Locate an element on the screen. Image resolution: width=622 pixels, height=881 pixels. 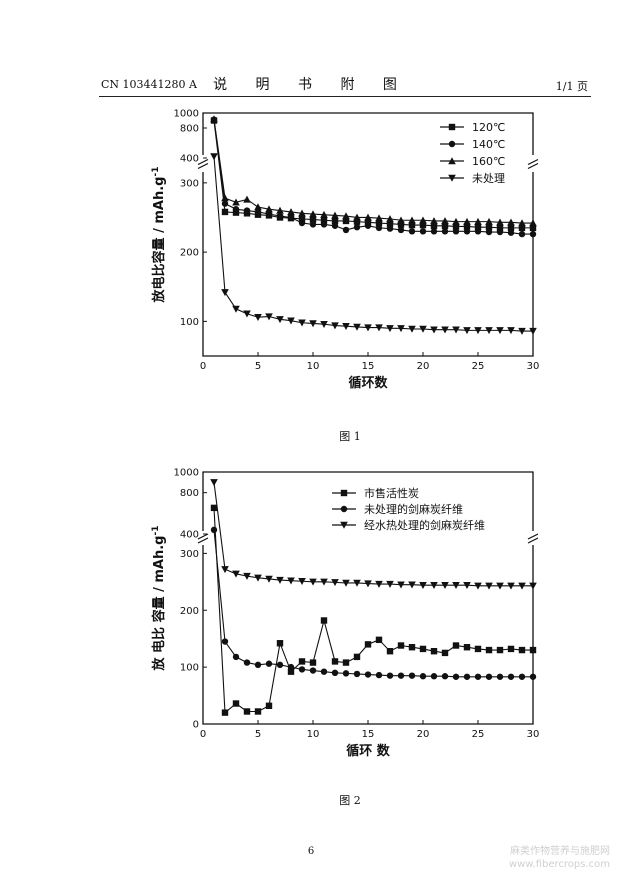
figure-1-caption: 图 1 is located at coordinates (350, 436).